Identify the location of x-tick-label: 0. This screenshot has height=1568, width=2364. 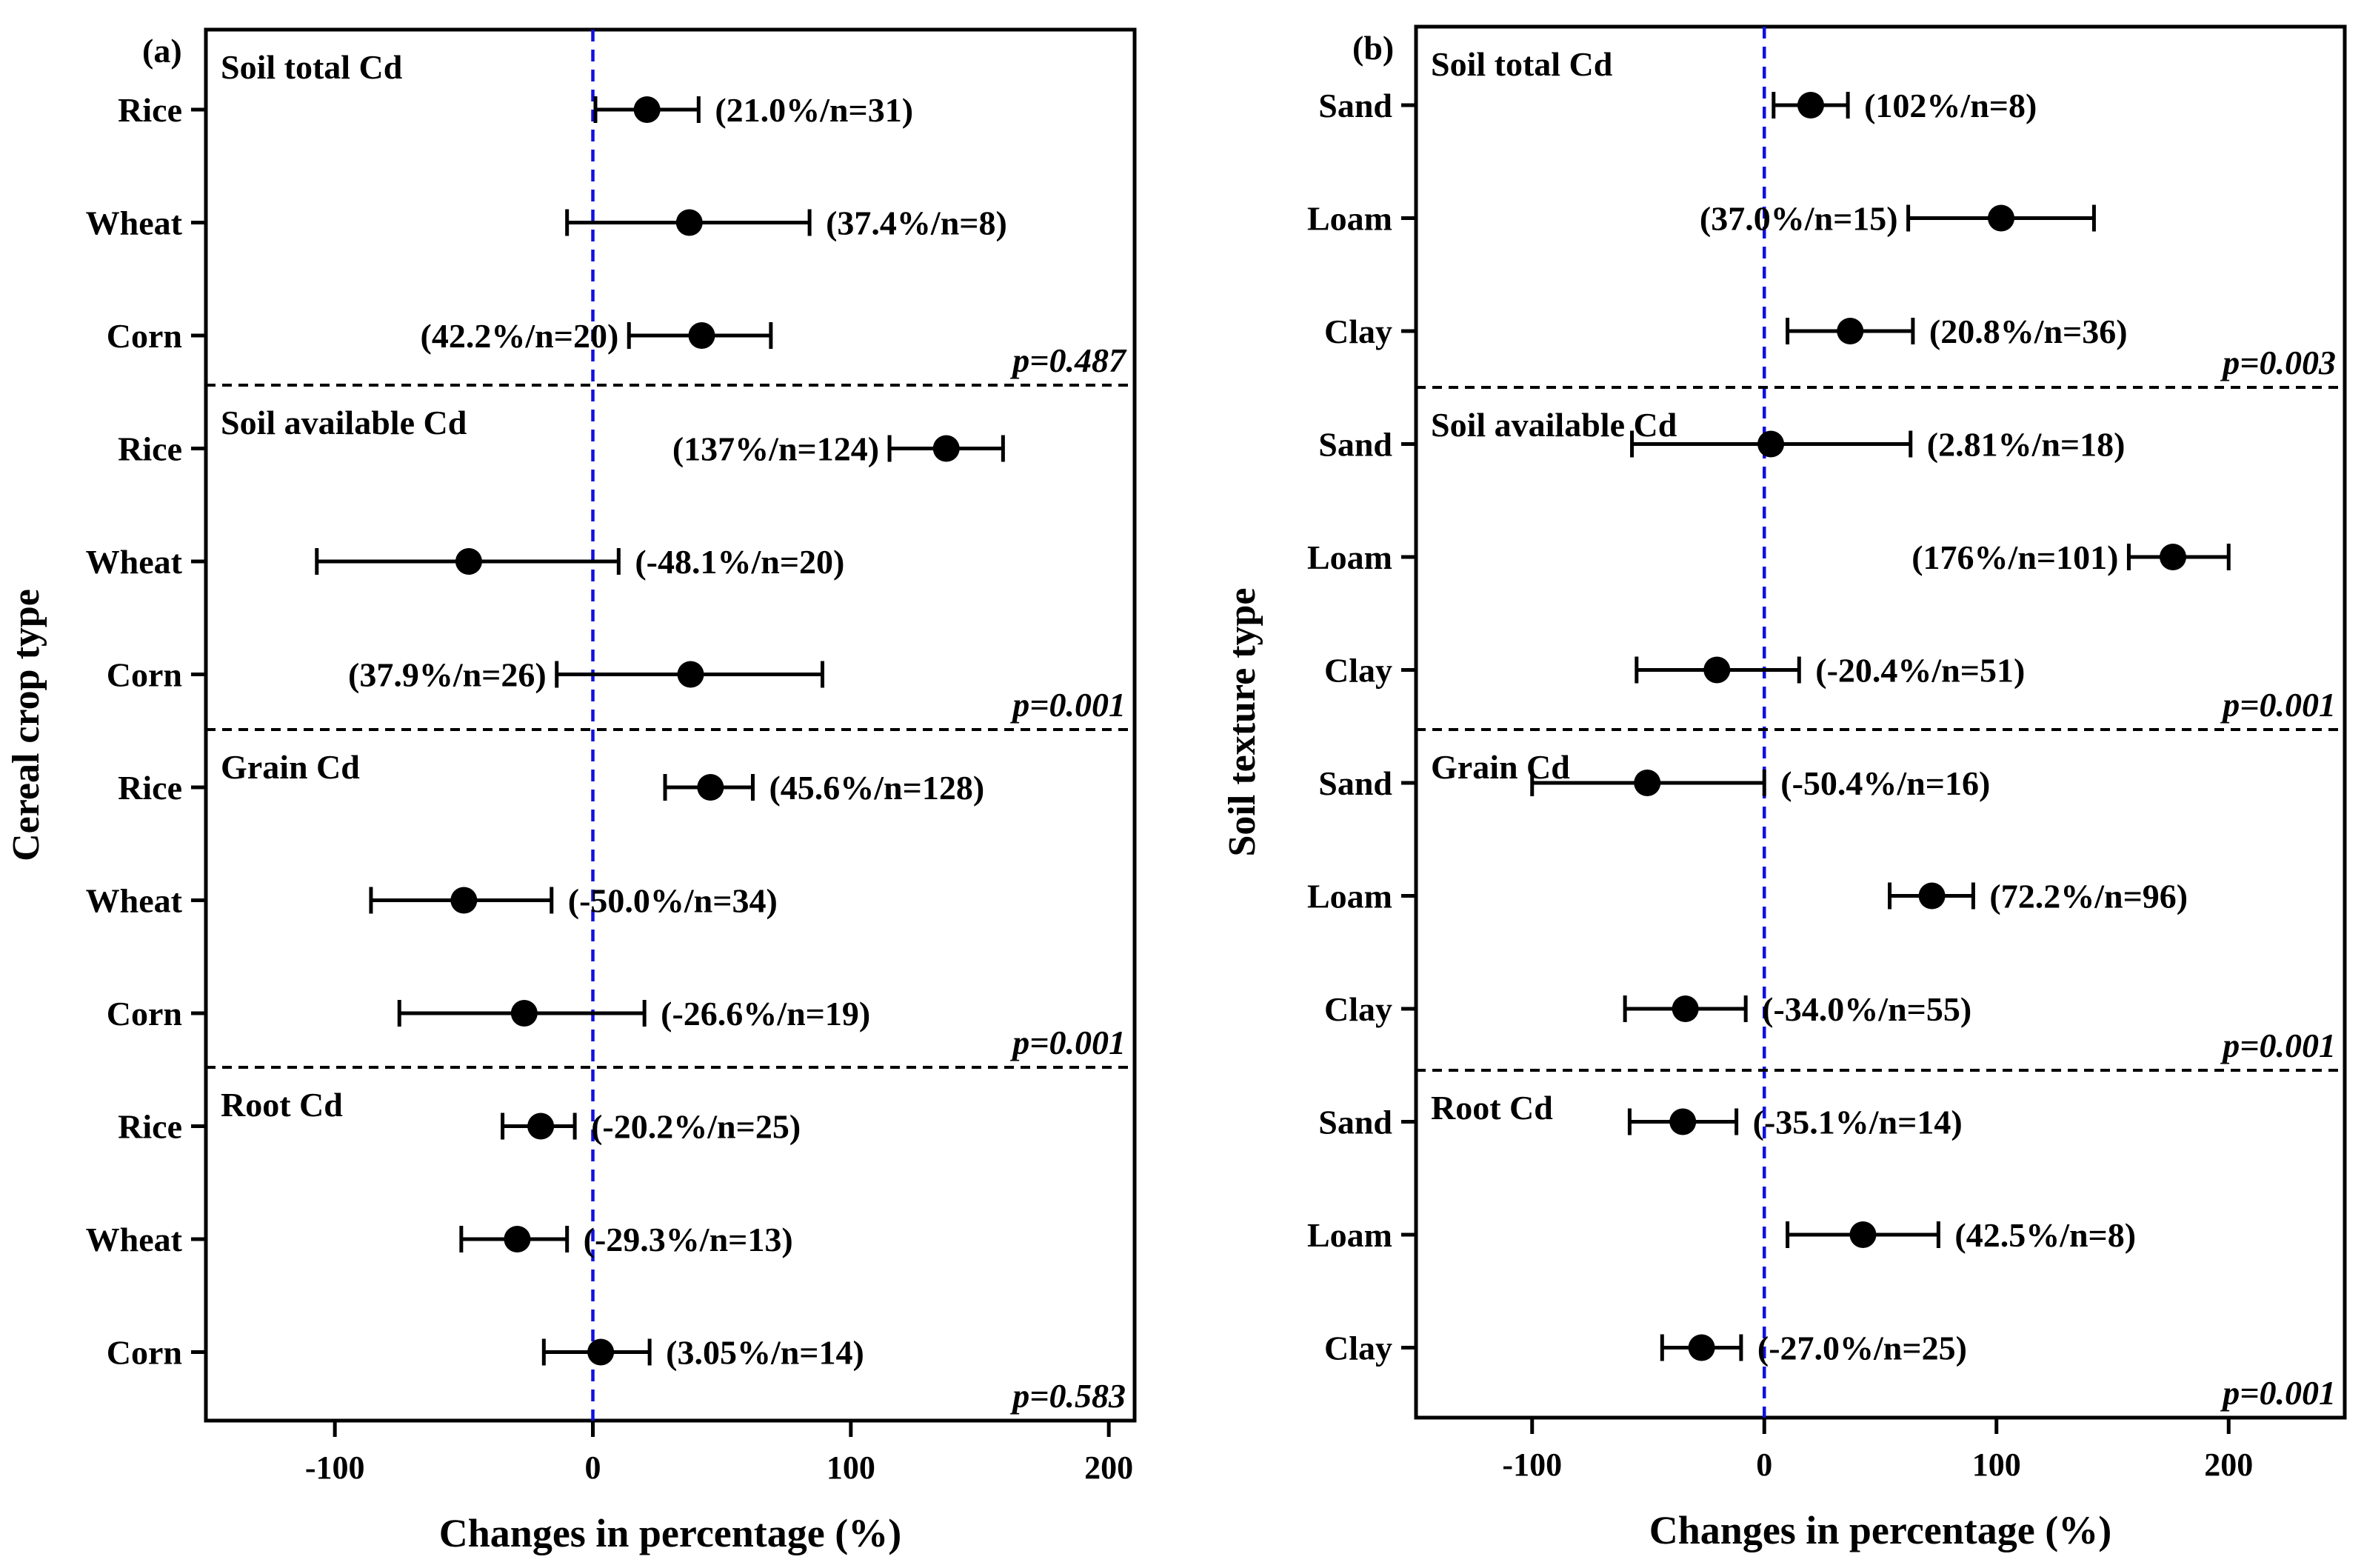
(593, 1468).